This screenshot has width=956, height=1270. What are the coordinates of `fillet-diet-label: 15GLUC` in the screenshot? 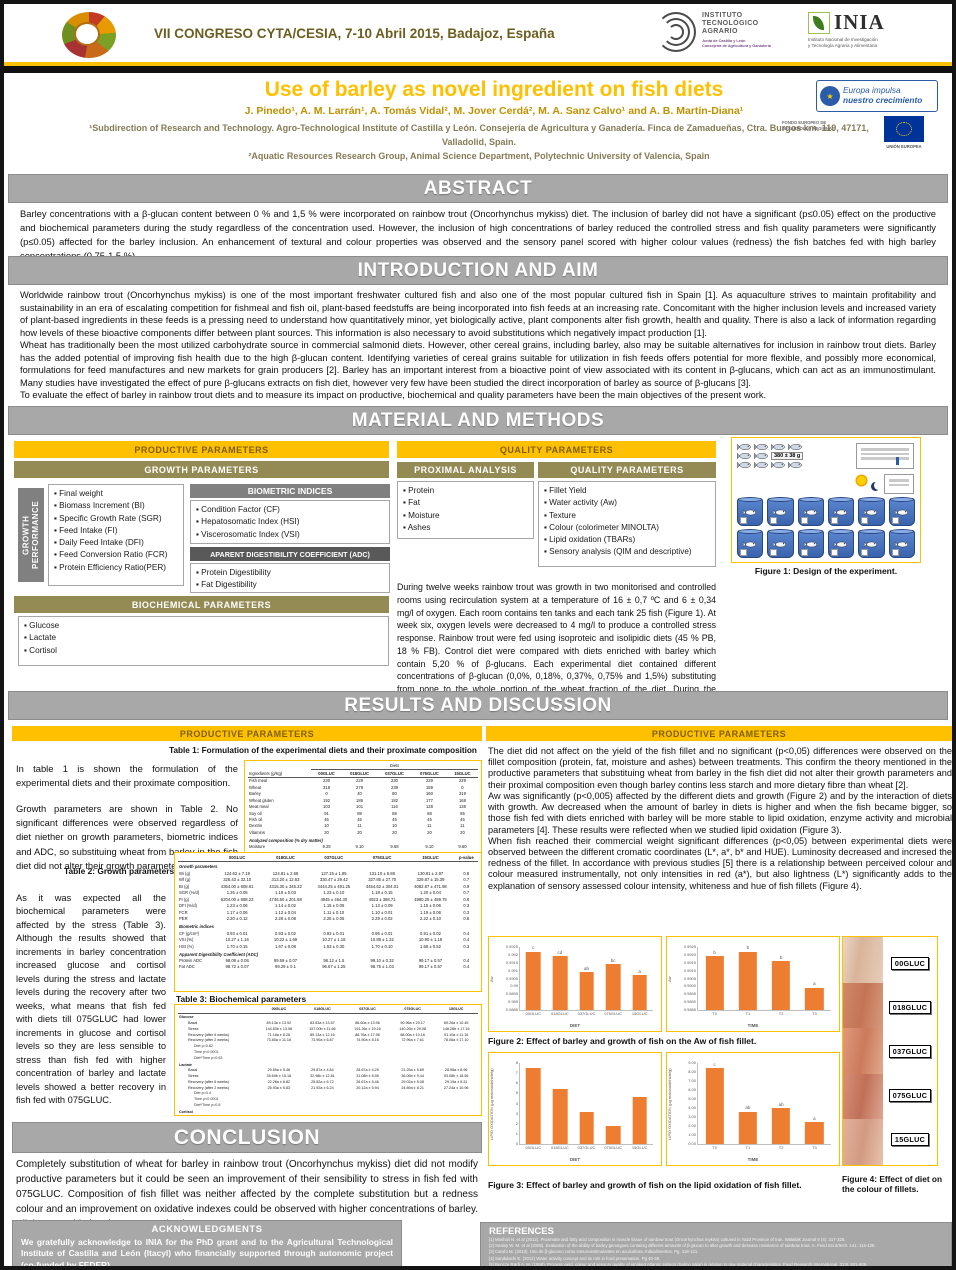 It's located at (910, 1139).